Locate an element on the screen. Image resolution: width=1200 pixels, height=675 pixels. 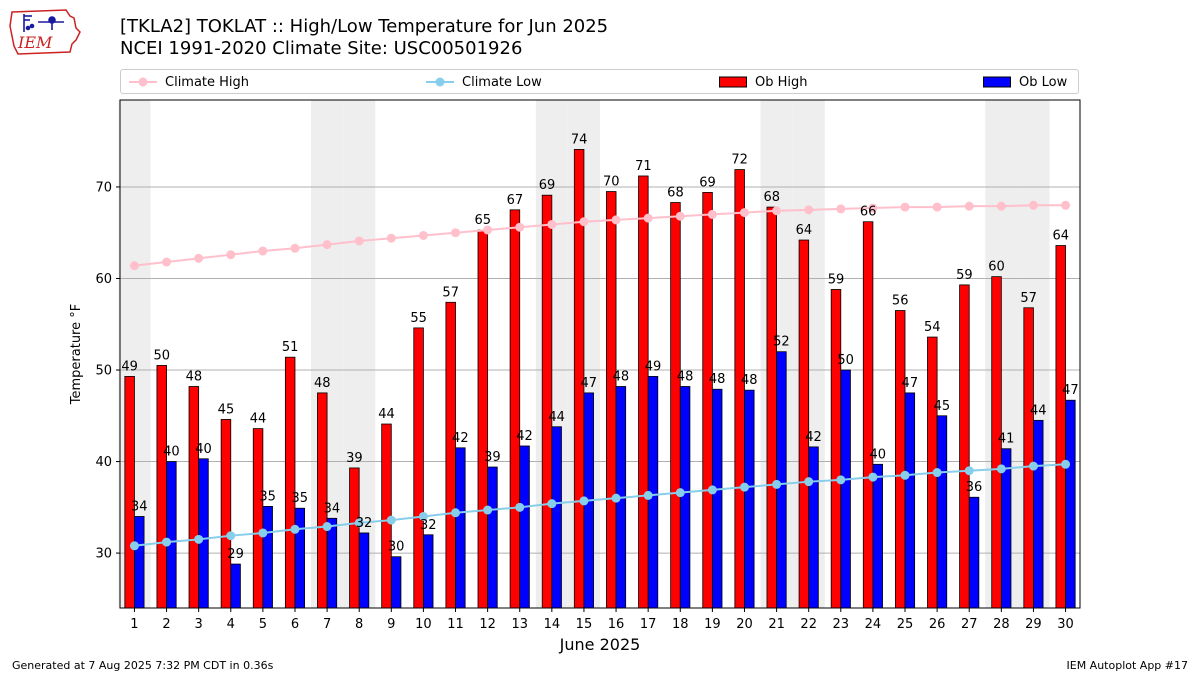
ob-high-label: 70 is located at coordinates (611, 182).